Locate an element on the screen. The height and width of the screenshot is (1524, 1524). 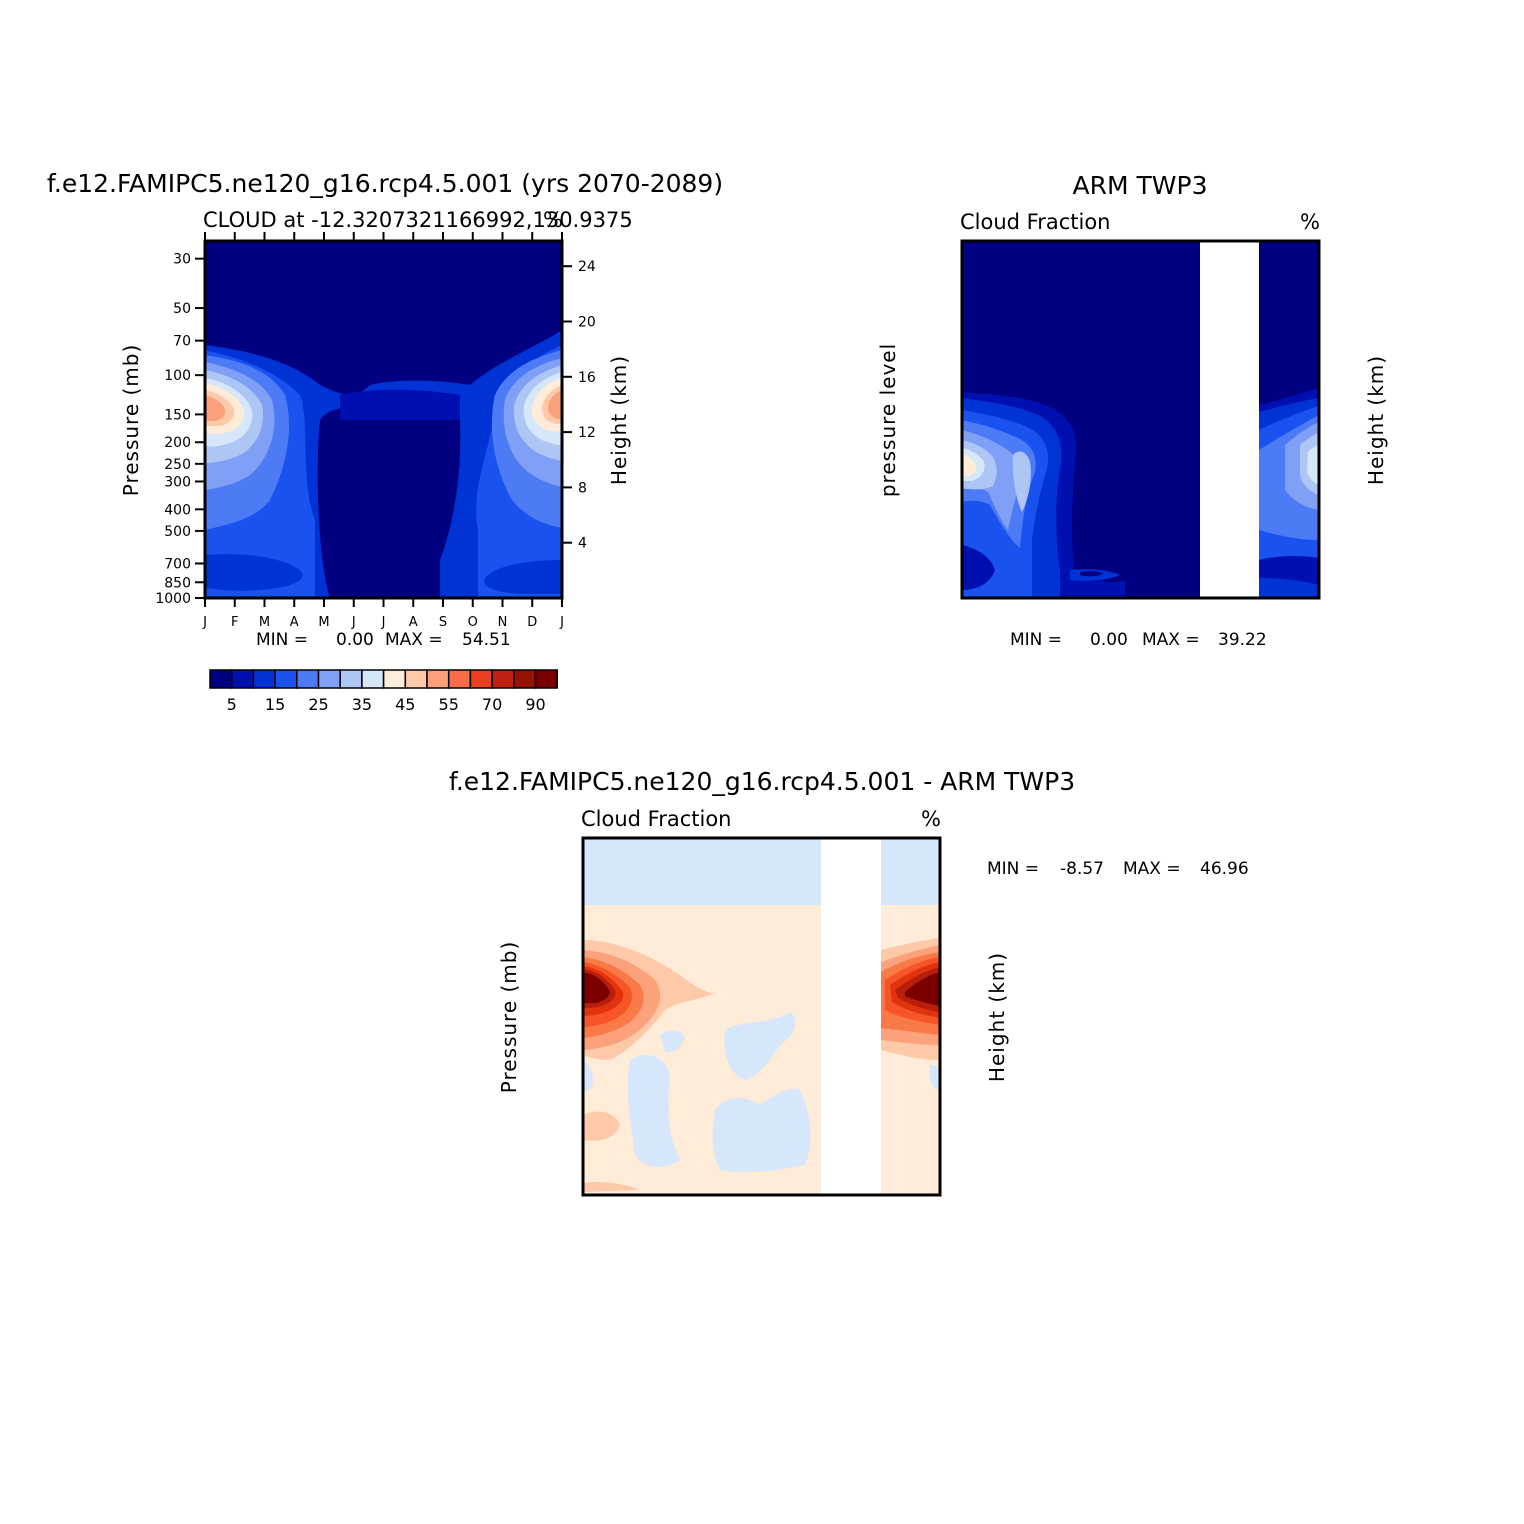
colorbar-label: 15 is located at coordinates (275, 704).